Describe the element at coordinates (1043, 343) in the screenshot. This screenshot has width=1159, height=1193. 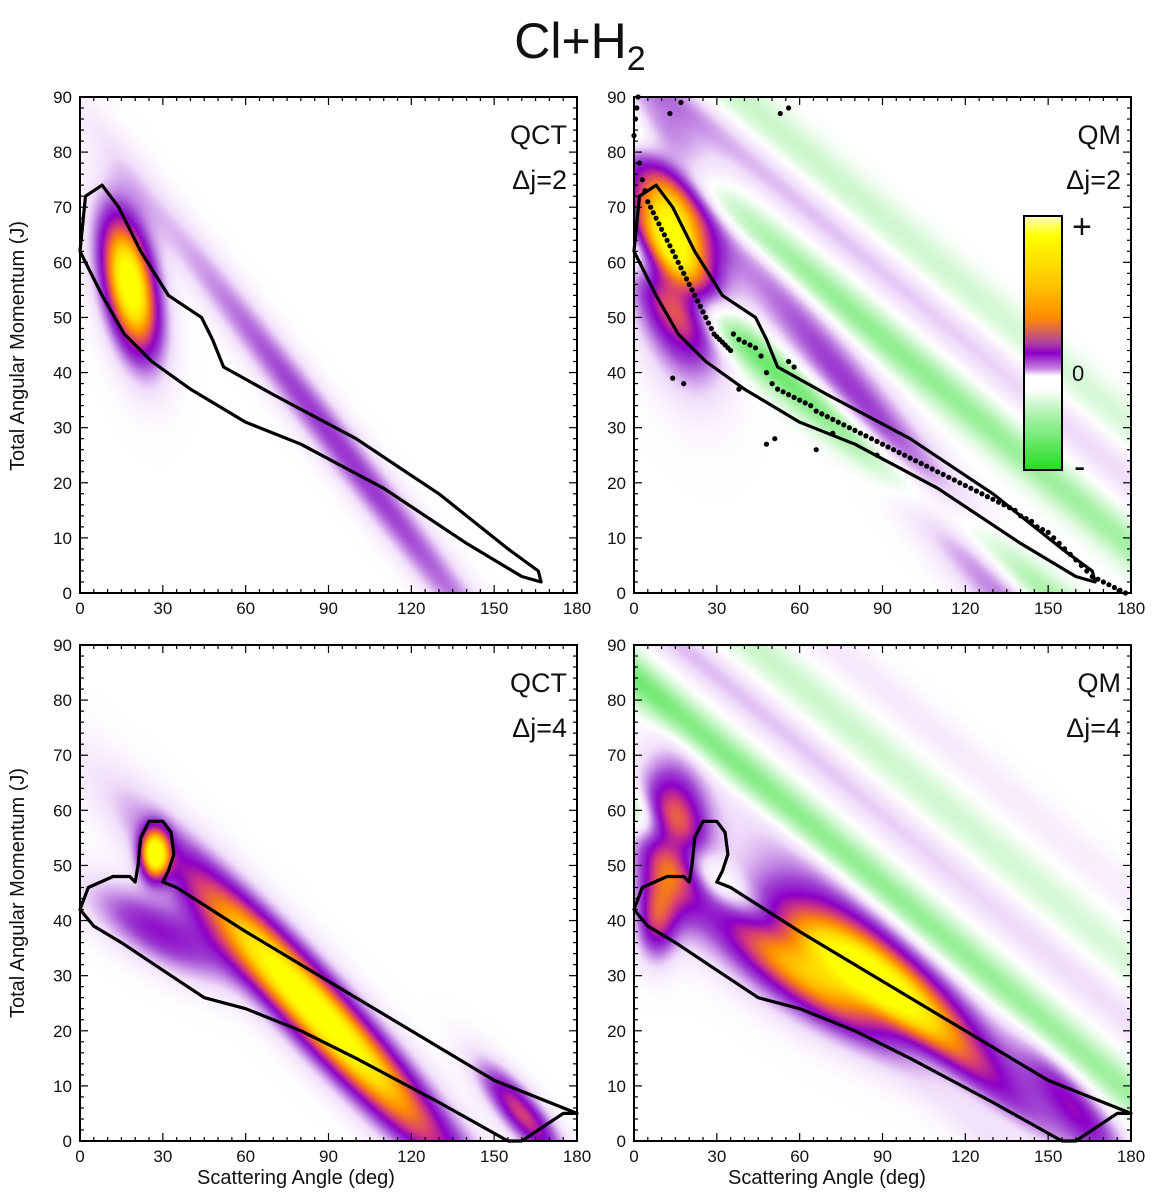
I see `colorbar-gradient` at that location.